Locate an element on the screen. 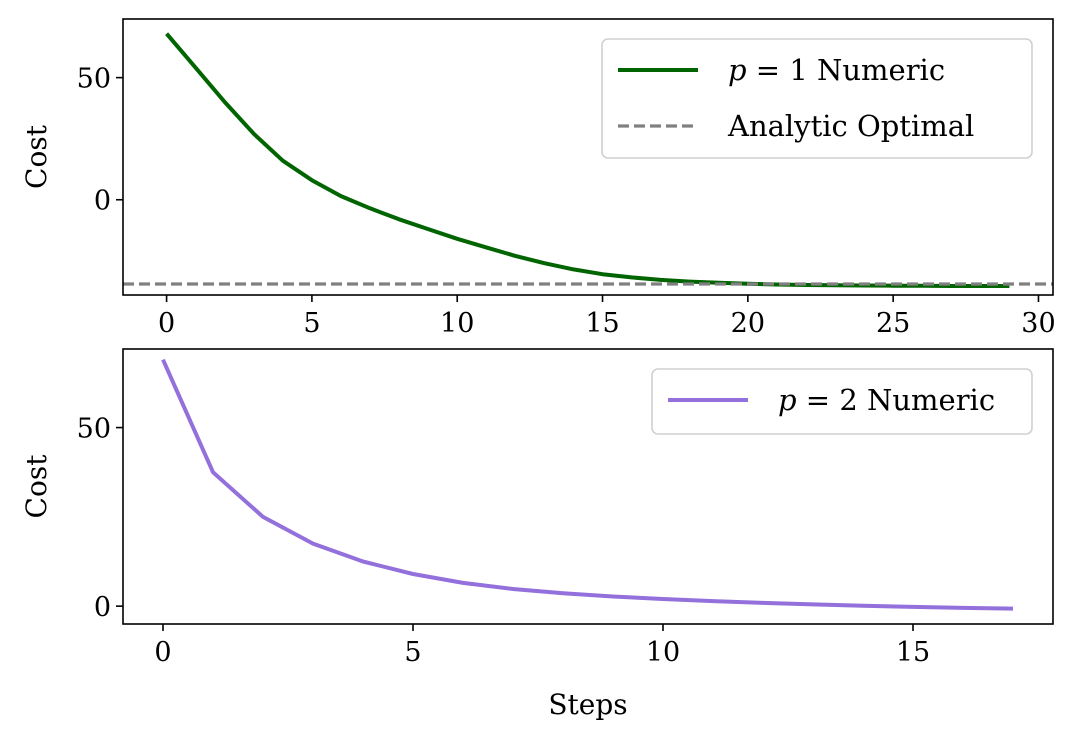 This screenshot has height=744, width=1079. legend: p = 1 Numeric Analytic Optimal is located at coordinates (817, 98).